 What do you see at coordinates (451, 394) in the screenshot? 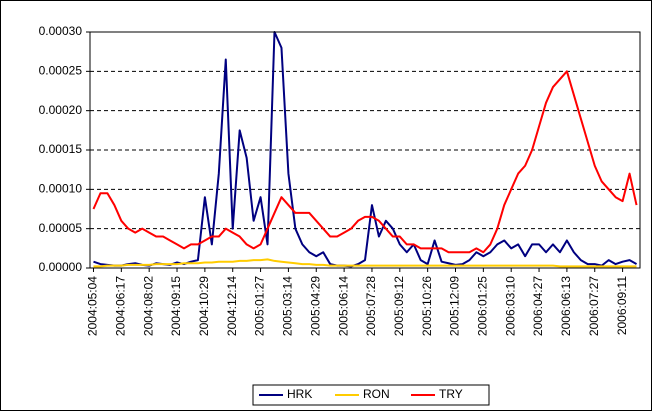
I see `legend-label: TRY` at bounding box center [451, 394].